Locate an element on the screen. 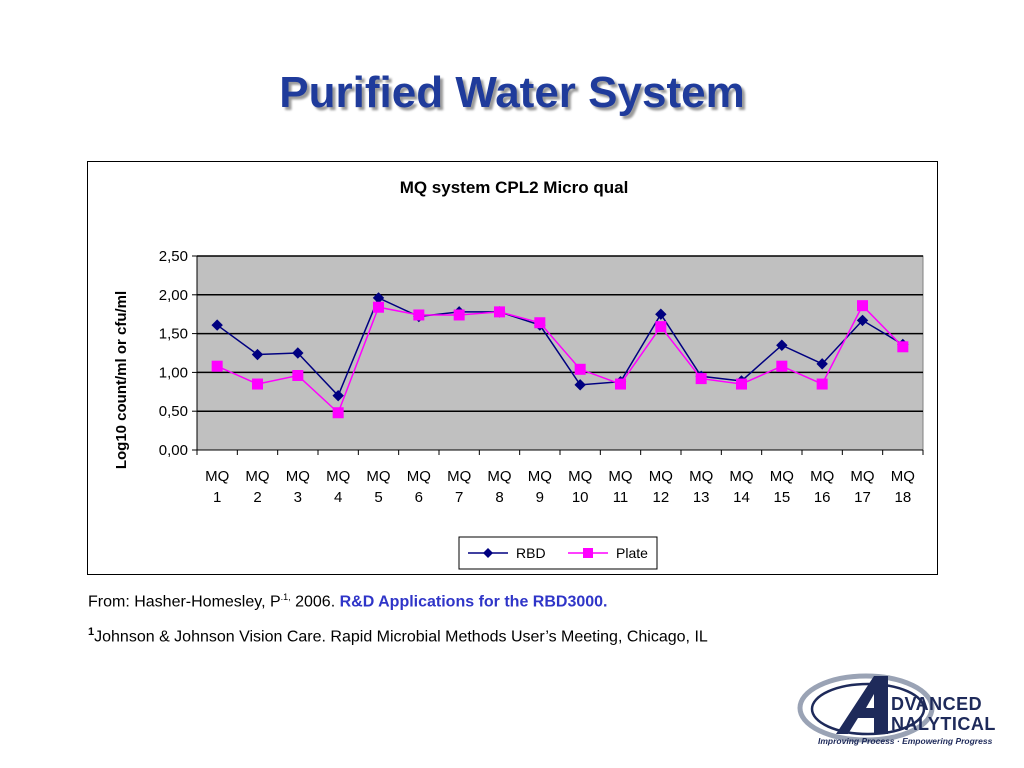 This screenshot has height=768, width=1024. x-tick-label: 15 is located at coordinates (781, 497).